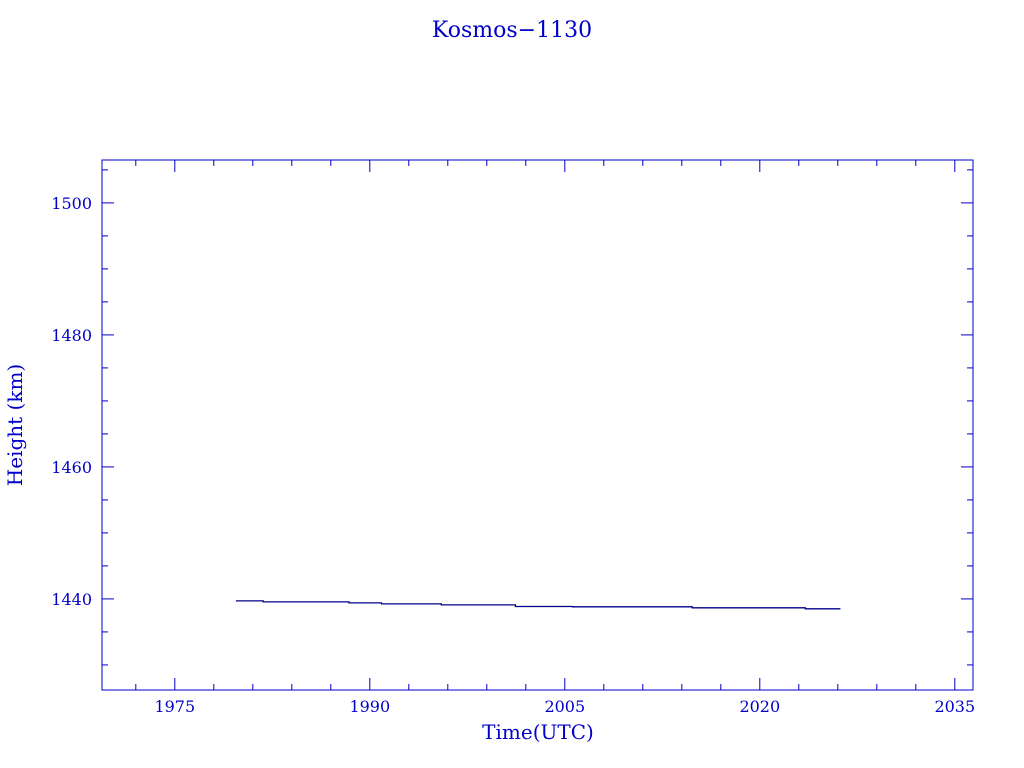 Image resolution: width=1024 pixels, height=768 pixels. What do you see at coordinates (71, 203) in the screenshot?
I see `y-tick-label: 1500` at bounding box center [71, 203].